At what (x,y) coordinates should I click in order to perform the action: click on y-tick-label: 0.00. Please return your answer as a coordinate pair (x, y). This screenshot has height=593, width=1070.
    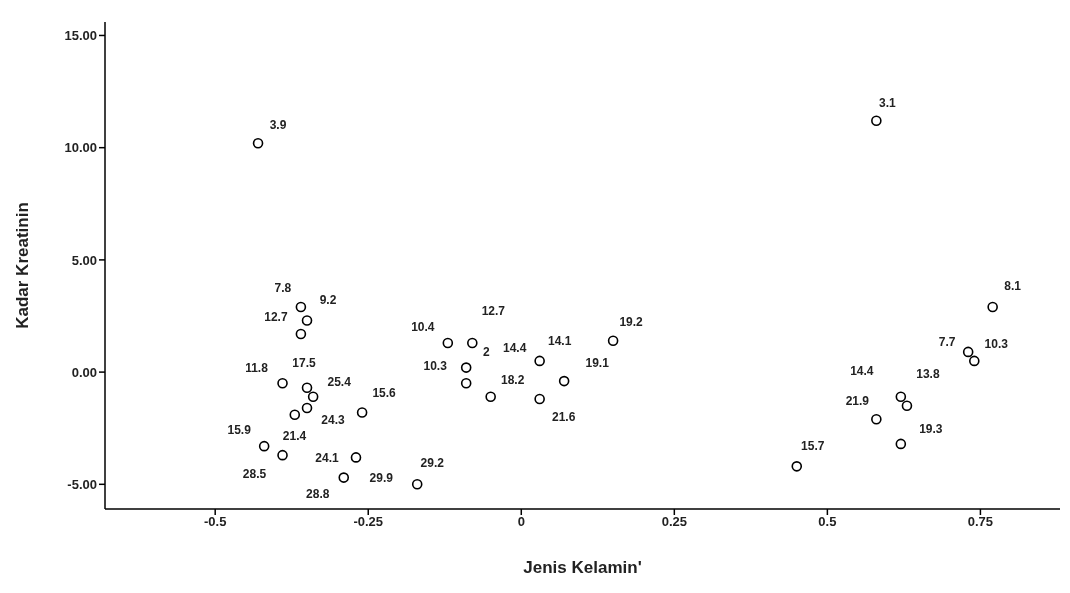
    Looking at the image, I should click on (84, 372).